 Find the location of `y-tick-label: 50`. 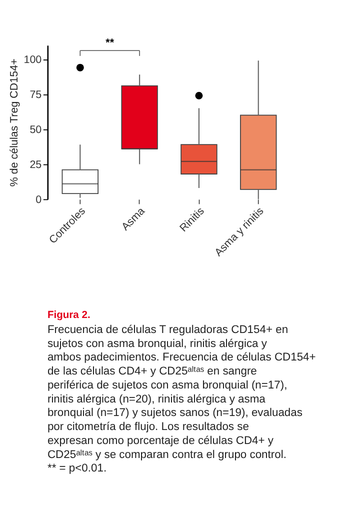

y-tick-label: 50 is located at coordinates (36, 130).